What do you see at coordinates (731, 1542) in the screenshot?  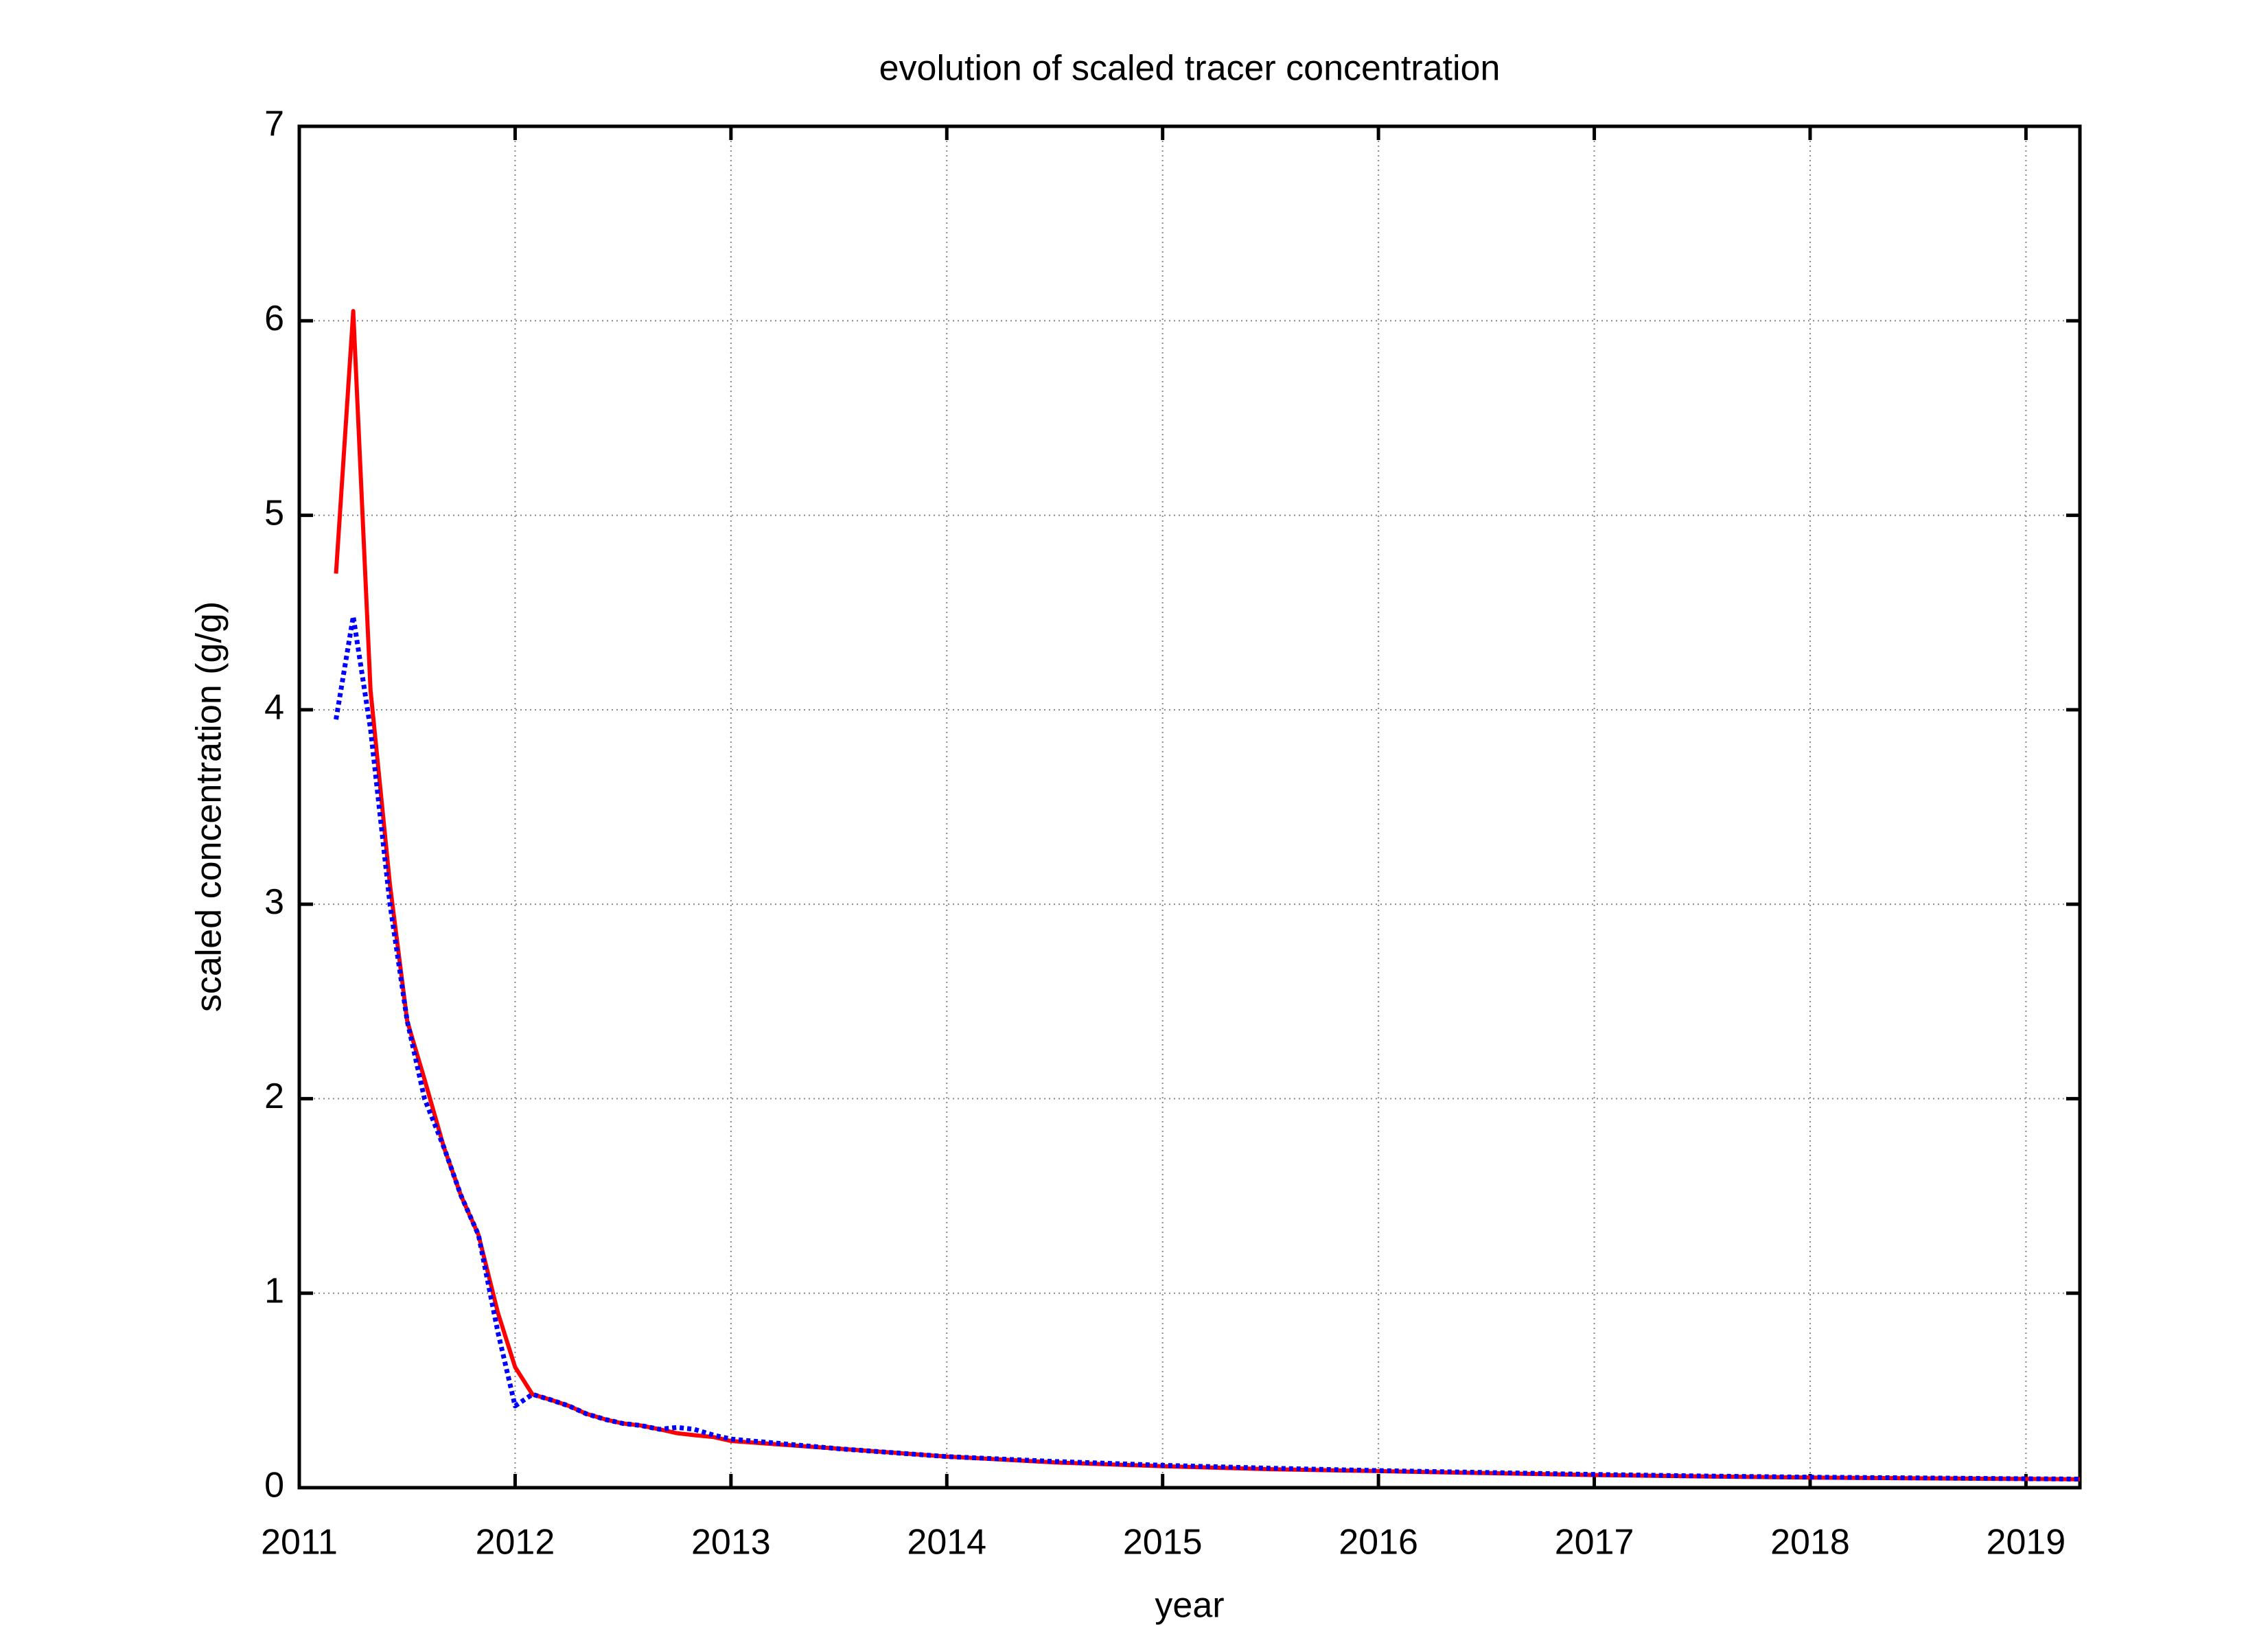 I see `x-tick-label: 2013` at bounding box center [731, 1542].